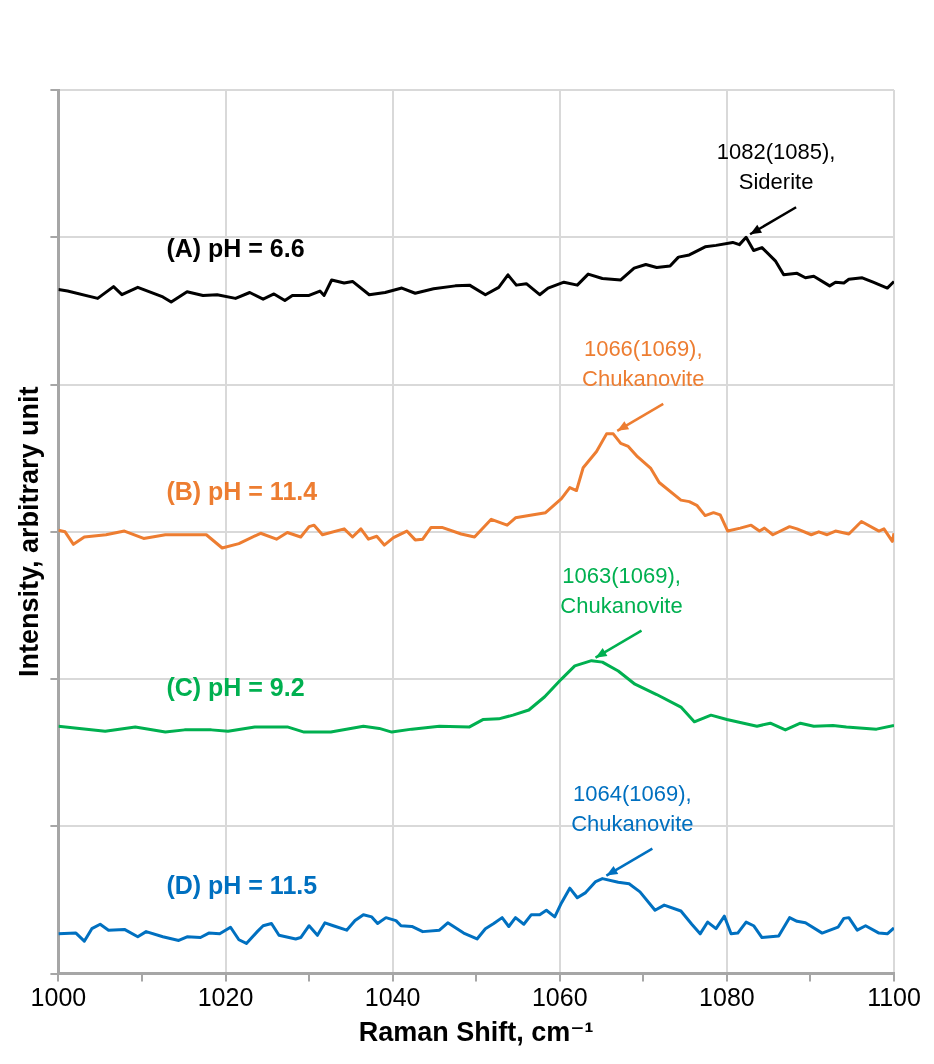 The width and height of the screenshot is (934, 1064). Describe the element at coordinates (643, 363) in the screenshot. I see `annotation: 1066(1069), Chukanovite` at that location.